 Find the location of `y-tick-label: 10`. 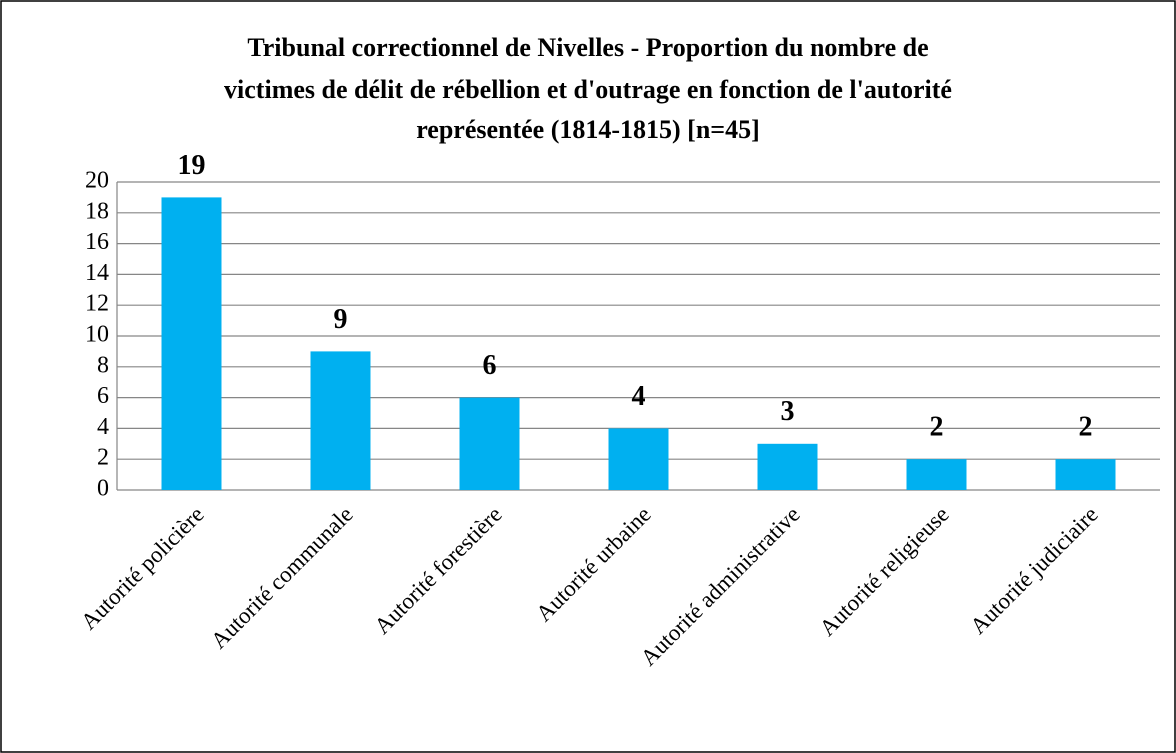

y-tick-label: 10 is located at coordinates (97, 335).